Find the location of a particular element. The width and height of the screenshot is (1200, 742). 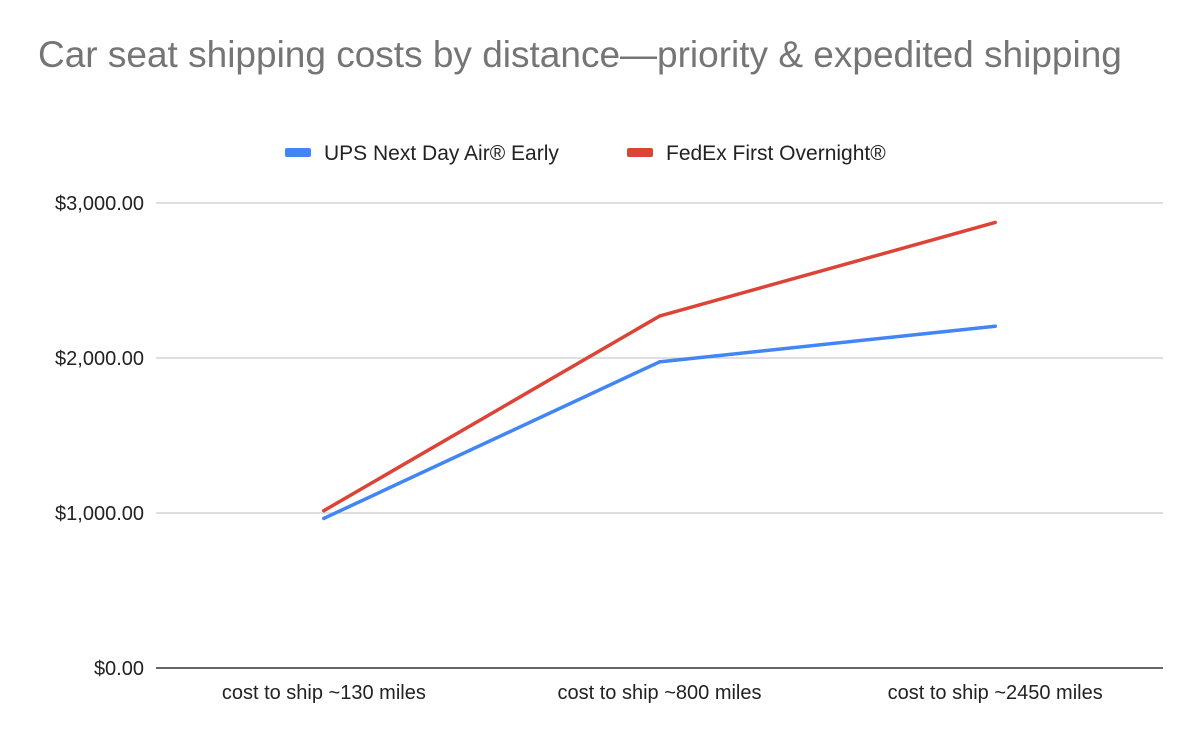

x-tick-label: cost to ship ~800 miles is located at coordinates (660, 693).